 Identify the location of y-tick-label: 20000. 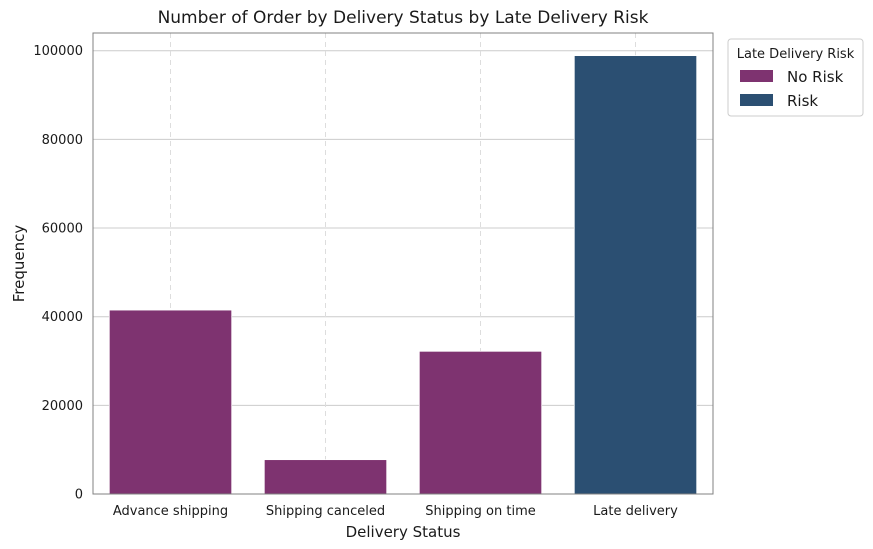
(62, 406).